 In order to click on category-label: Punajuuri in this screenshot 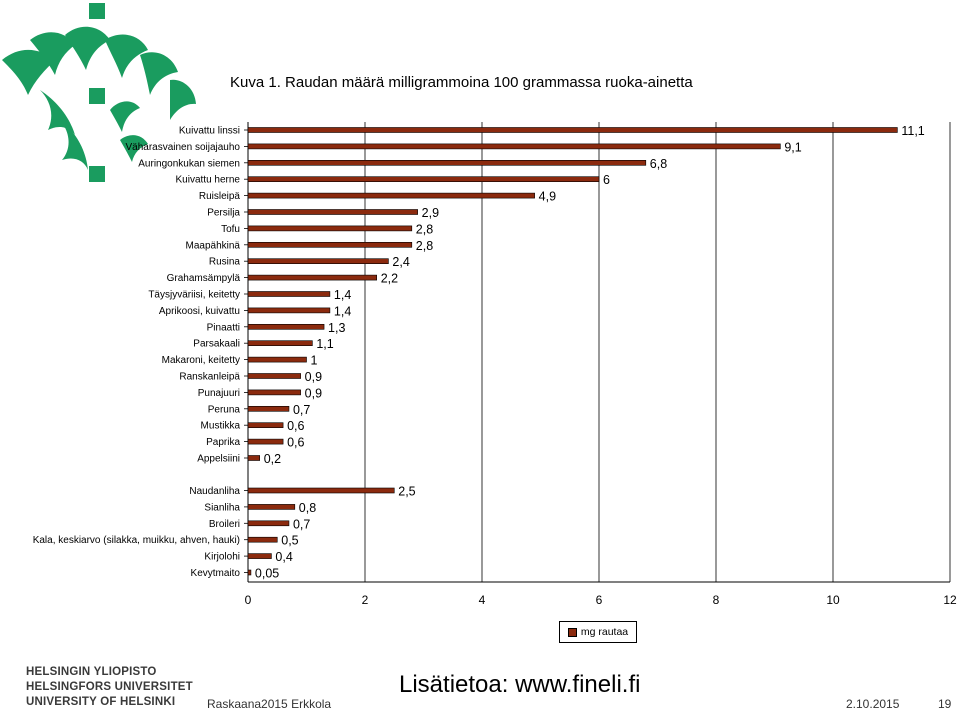, I will do `click(219, 393)`.